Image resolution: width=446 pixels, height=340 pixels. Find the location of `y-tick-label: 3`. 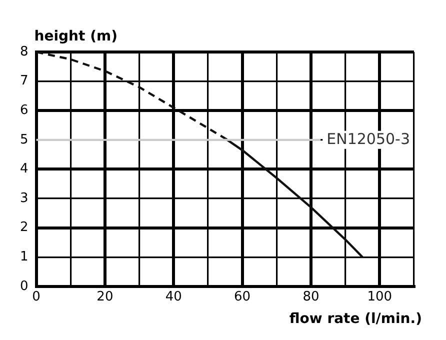

y-tick-label: 3 is located at coordinates (24, 198).